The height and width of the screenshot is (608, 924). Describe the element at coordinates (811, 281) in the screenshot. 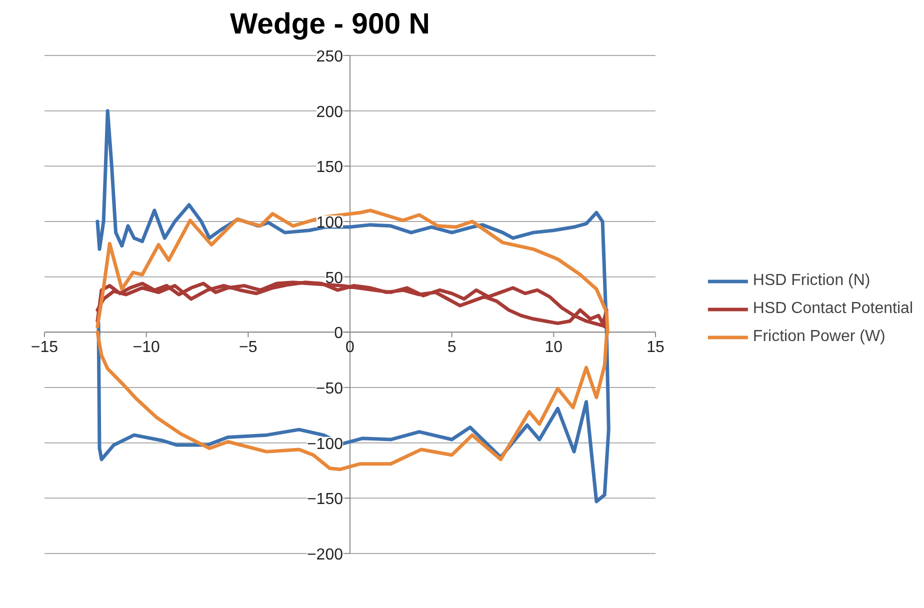

I see `legend-label: HSD Friction (N)` at that location.